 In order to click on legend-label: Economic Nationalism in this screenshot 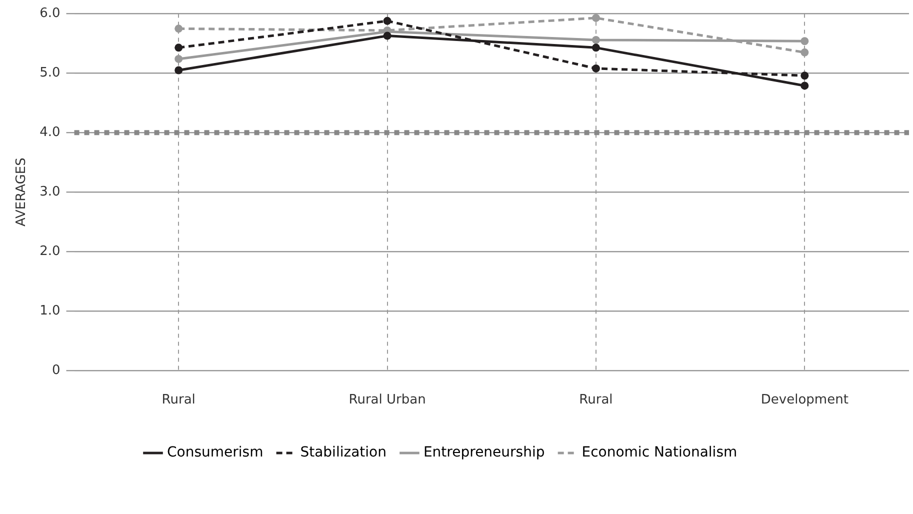, I will do `click(660, 452)`.